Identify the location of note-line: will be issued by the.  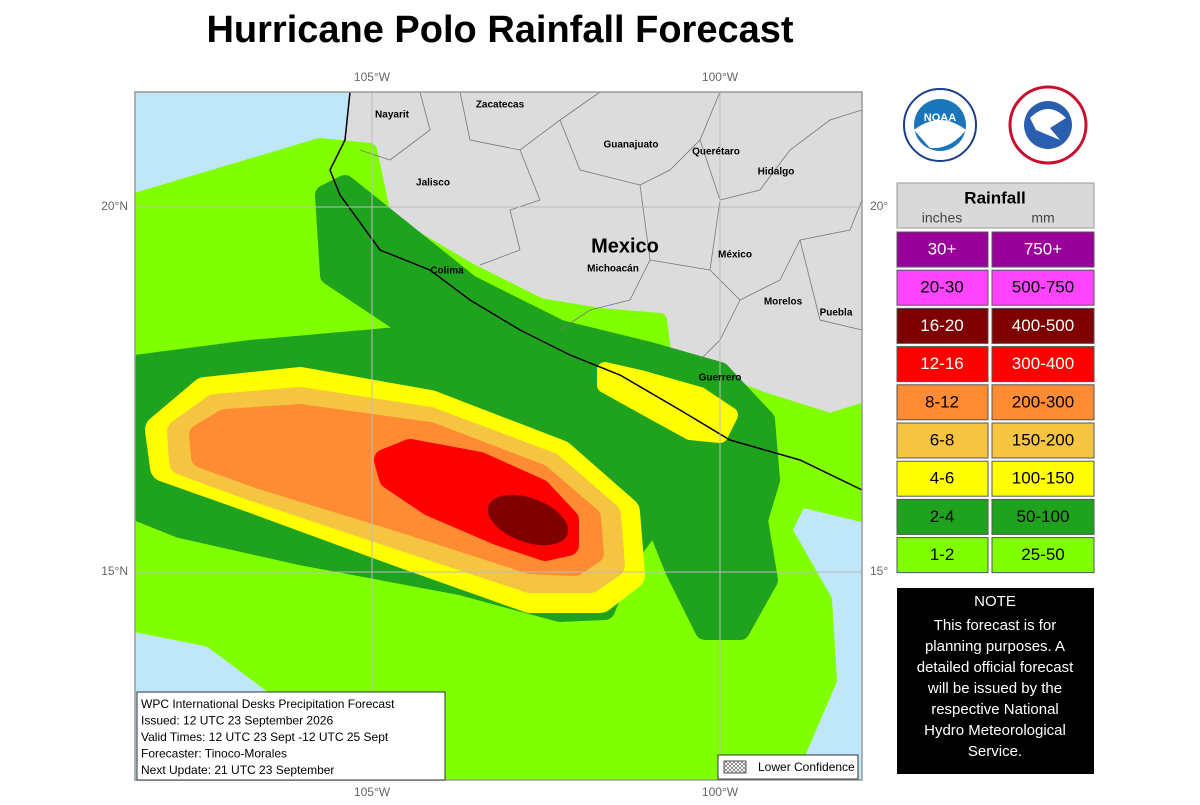
(994, 688).